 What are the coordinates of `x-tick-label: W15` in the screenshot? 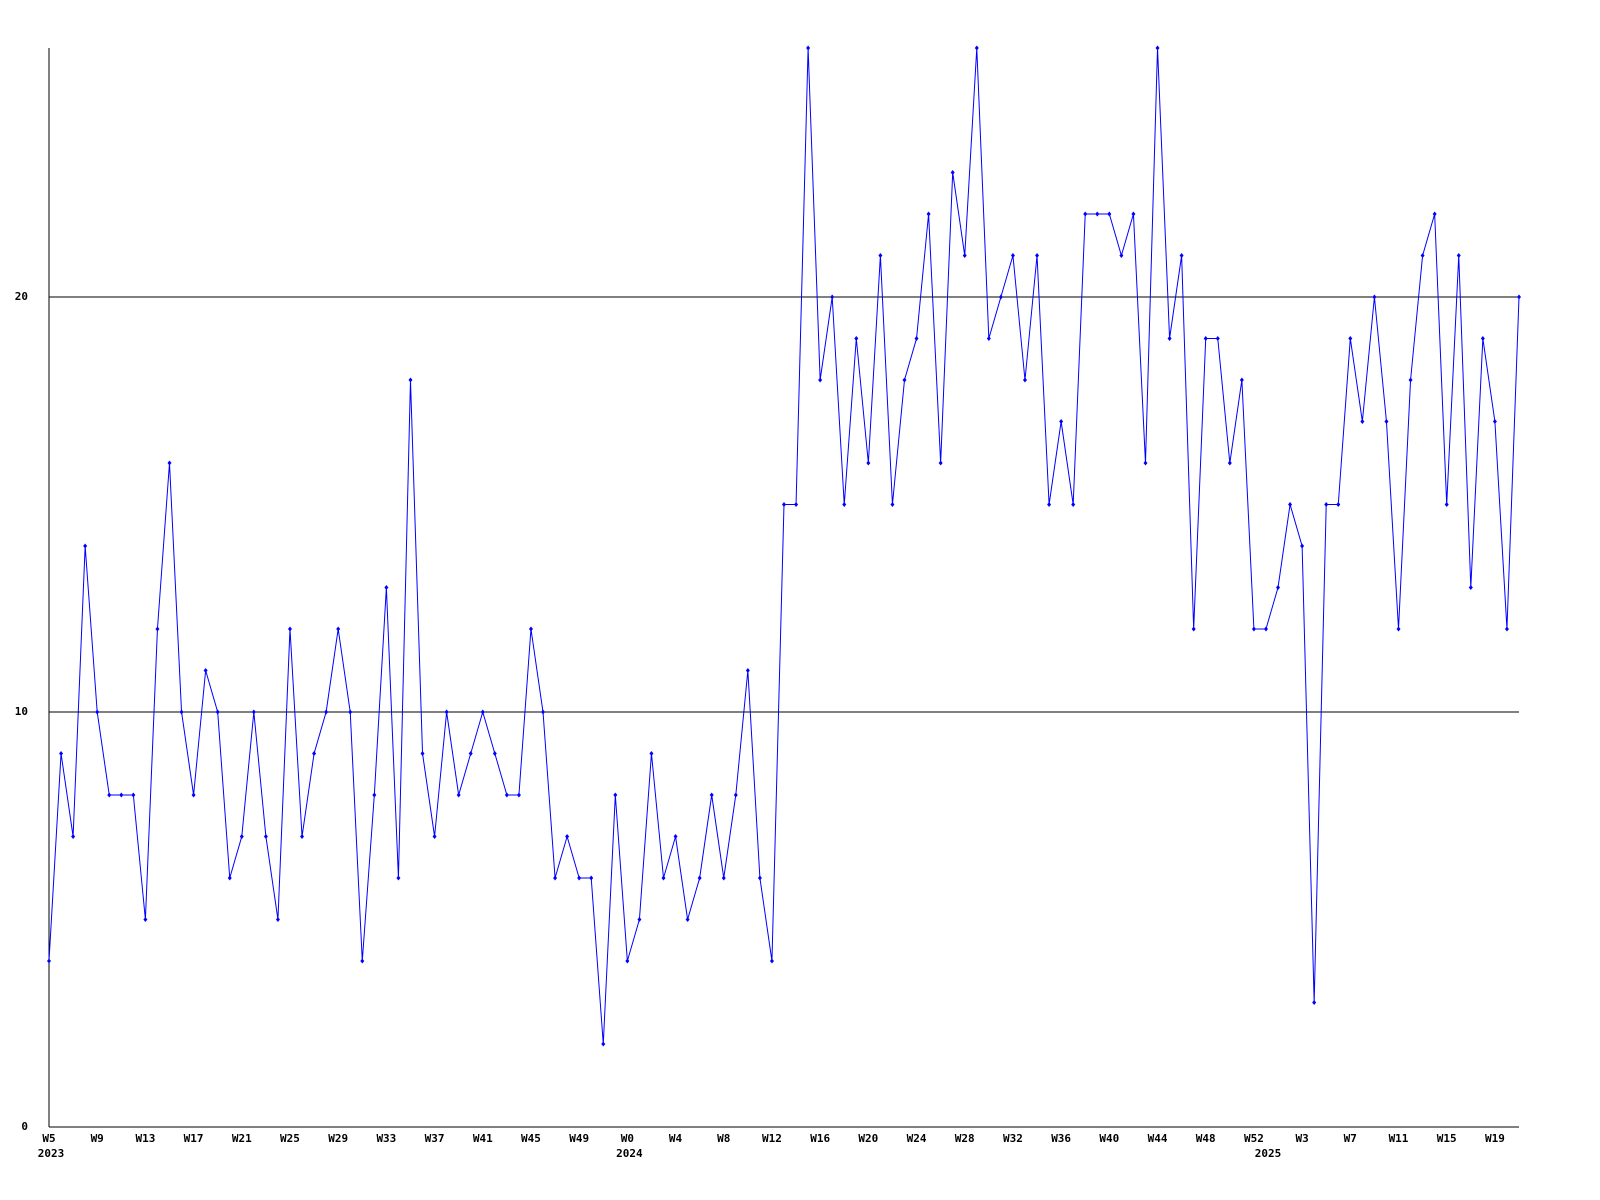 It's located at (1447, 1138).